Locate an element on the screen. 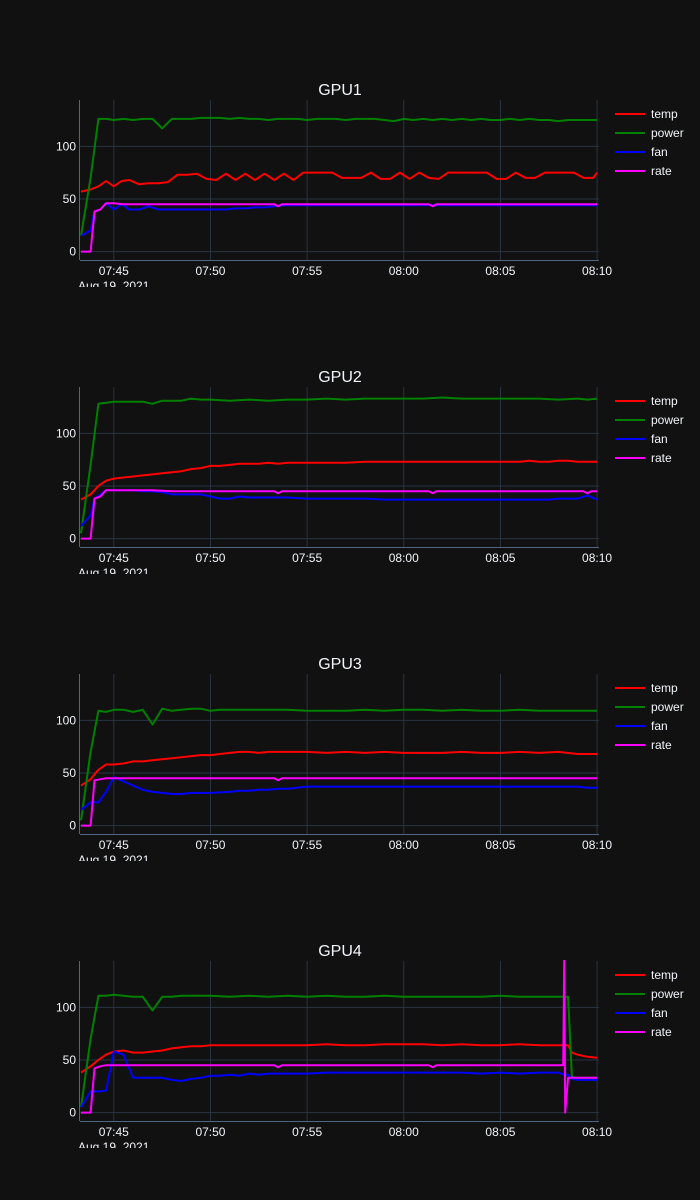  chart-title: GPU1 is located at coordinates (340, 90).